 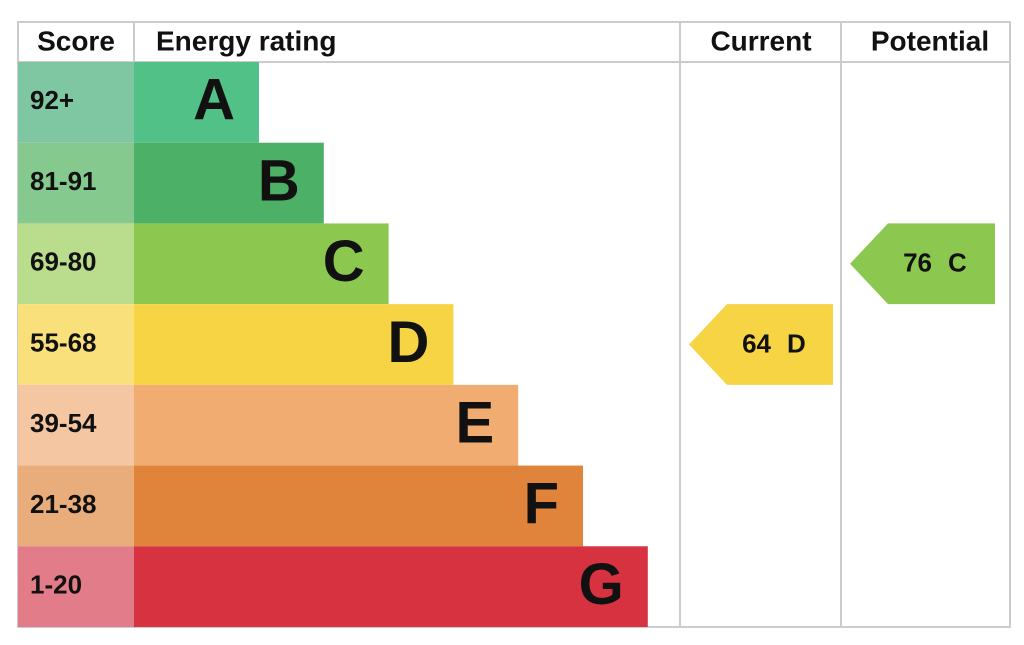 What do you see at coordinates (760, 40) in the screenshot?
I see `header-current: Current` at bounding box center [760, 40].